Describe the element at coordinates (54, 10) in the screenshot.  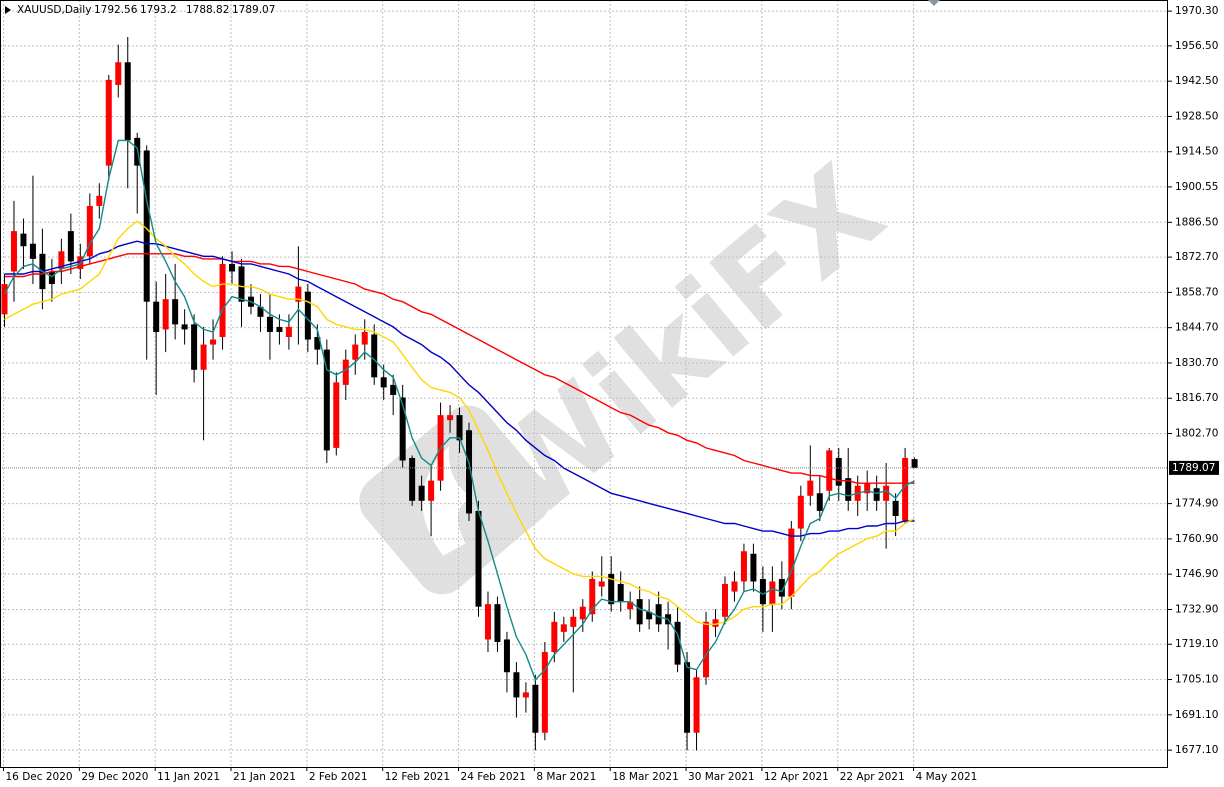
I see `chart-title: XAUUSD,Daily` at that location.